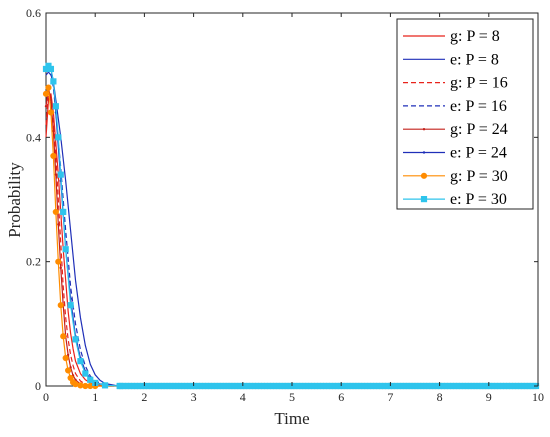 The height and width of the screenshot is (437, 550). I want to click on y-tick-label: 0.6, so click(33, 13).